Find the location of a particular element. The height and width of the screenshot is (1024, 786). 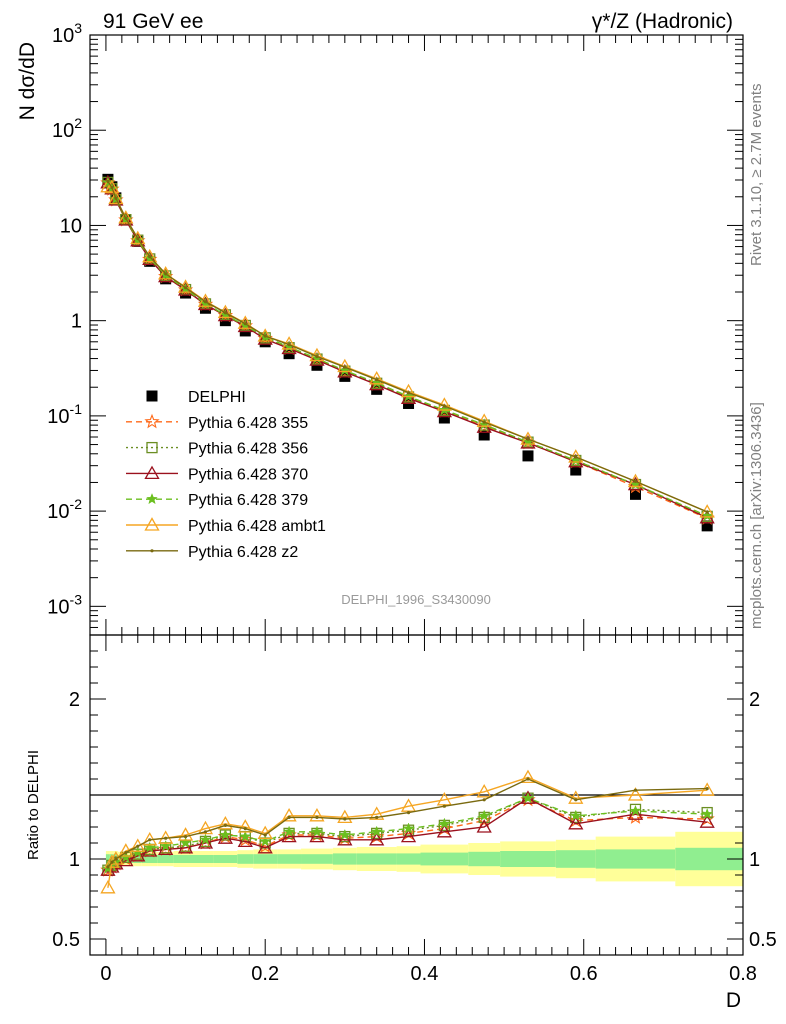

ratio-data-layer is located at coordinates (407, 831).